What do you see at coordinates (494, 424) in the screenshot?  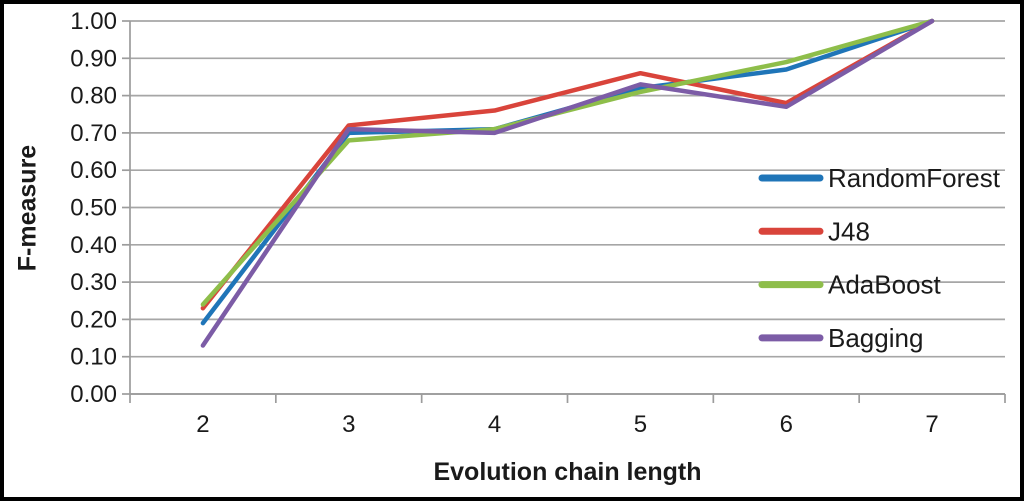 I see `x-tick-label: 4` at bounding box center [494, 424].